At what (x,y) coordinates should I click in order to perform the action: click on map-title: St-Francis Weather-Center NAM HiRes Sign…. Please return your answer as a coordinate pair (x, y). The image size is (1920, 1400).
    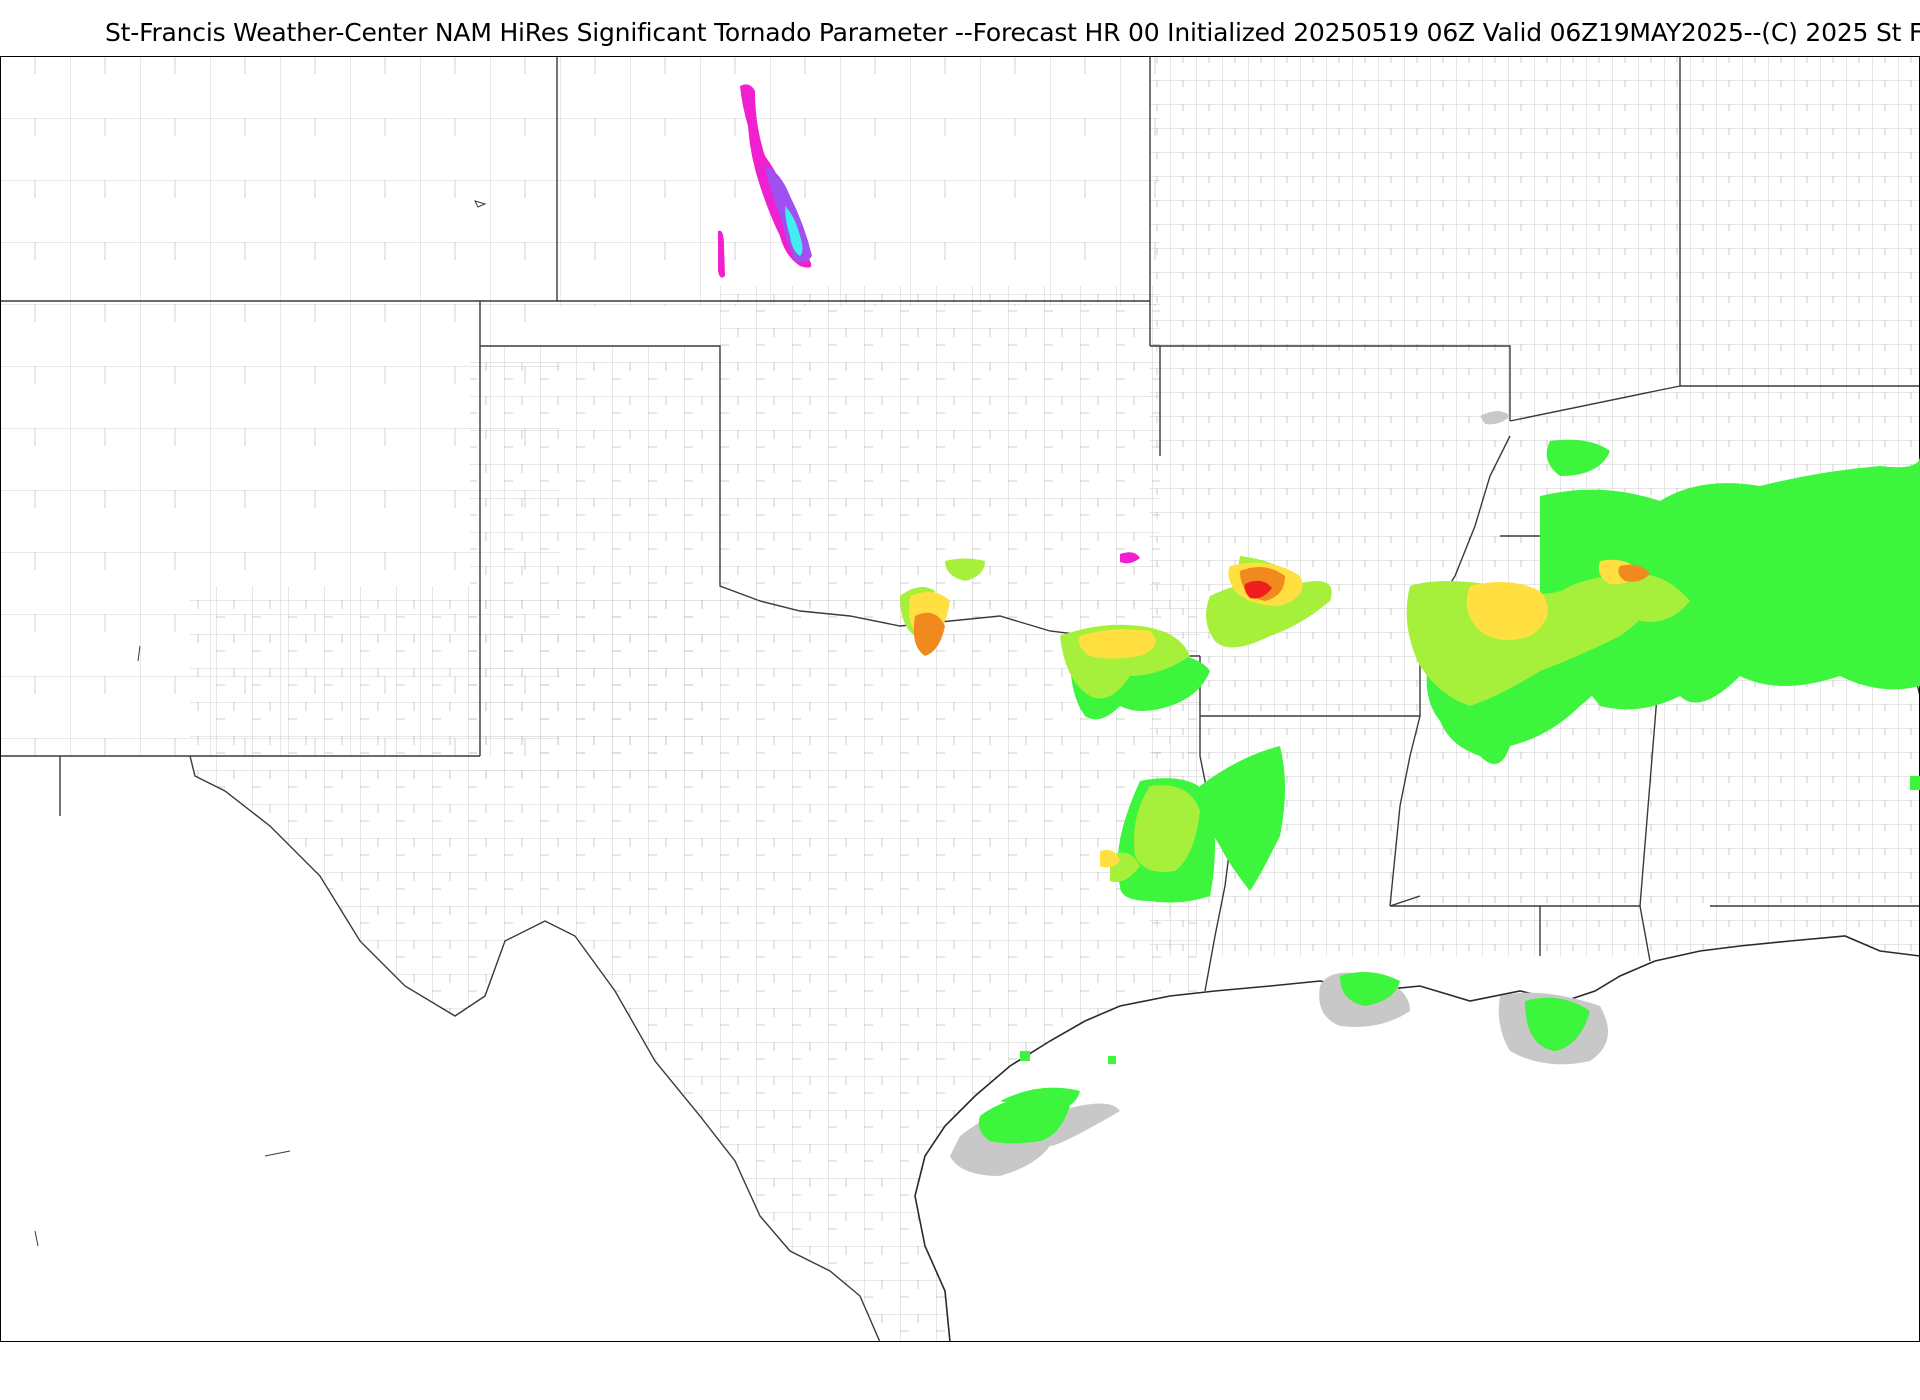
    Looking at the image, I should click on (1012, 32).